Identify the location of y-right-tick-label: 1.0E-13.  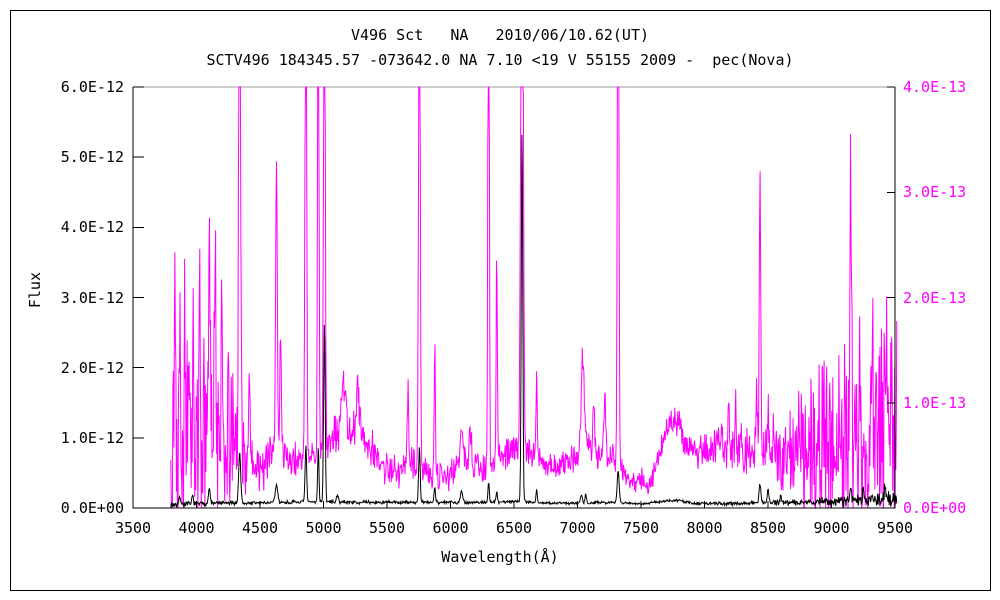
(935, 402).